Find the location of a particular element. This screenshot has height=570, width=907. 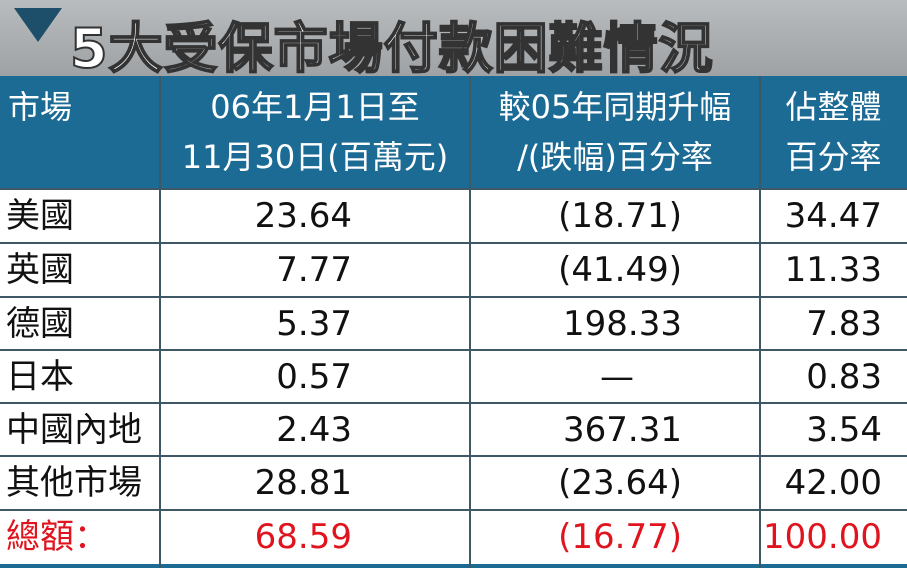

cell-value: 3.54 is located at coordinates (844, 430).